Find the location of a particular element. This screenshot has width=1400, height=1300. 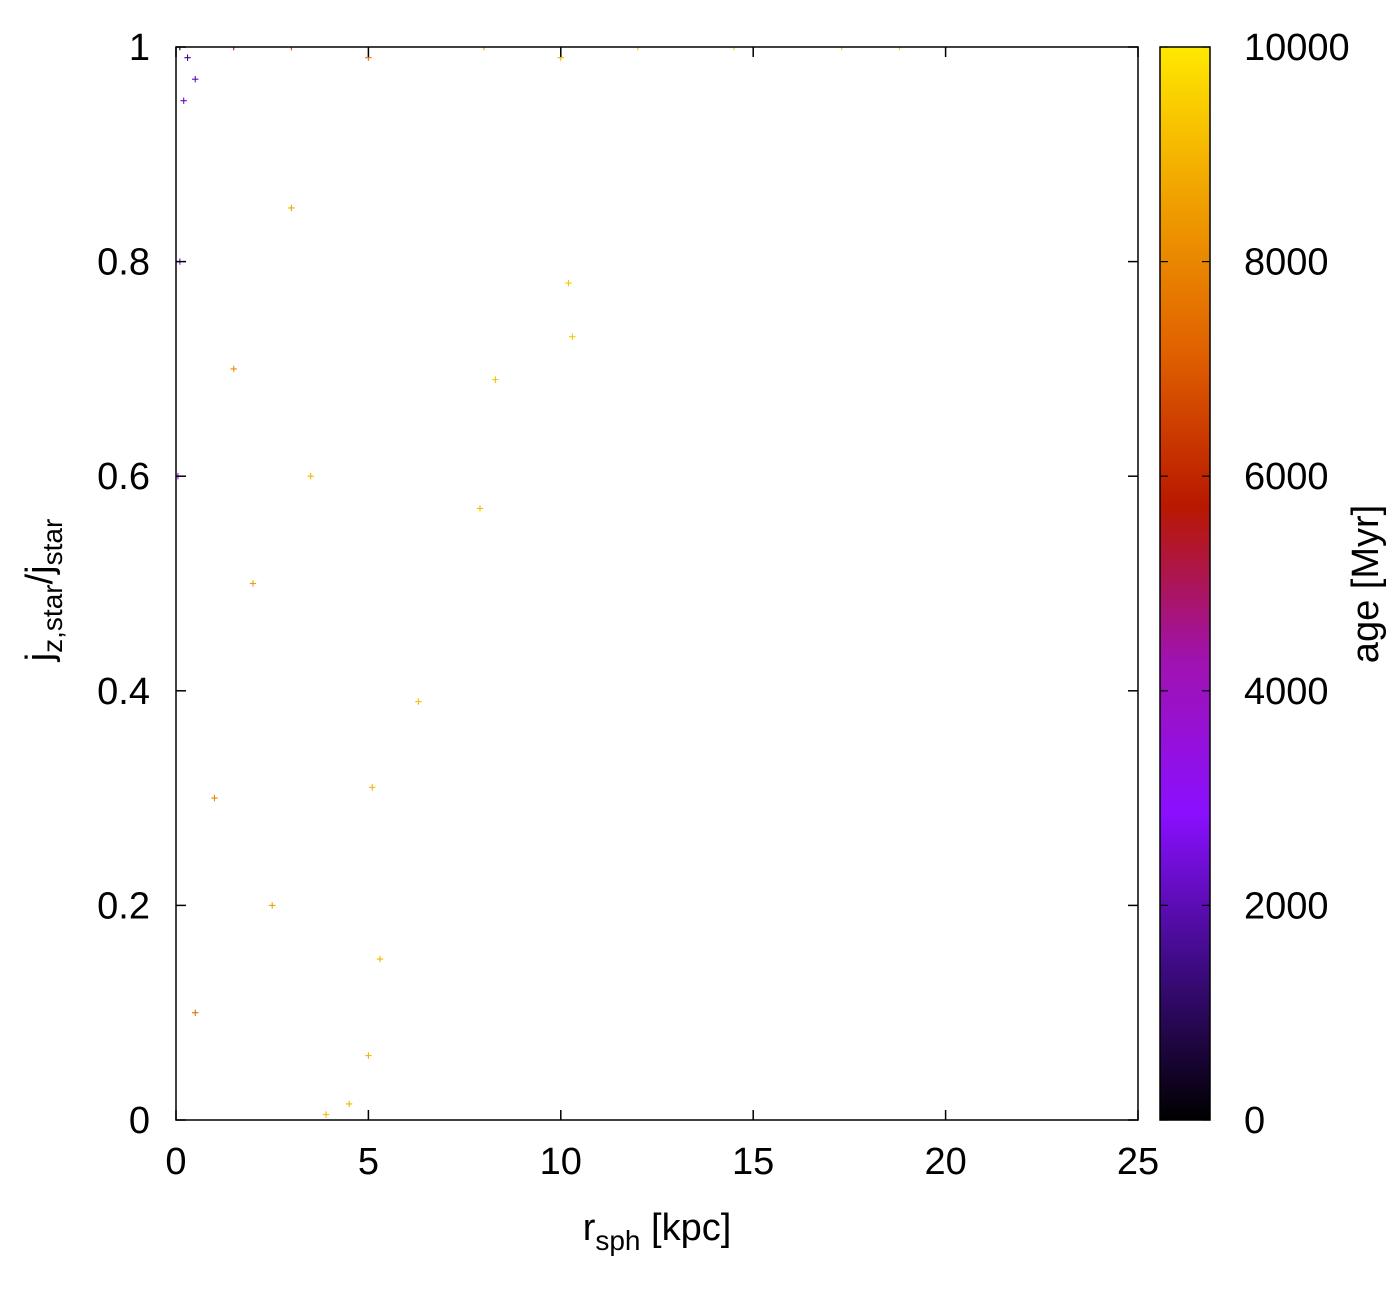

x-tick-label: 20 is located at coordinates (945, 1162).